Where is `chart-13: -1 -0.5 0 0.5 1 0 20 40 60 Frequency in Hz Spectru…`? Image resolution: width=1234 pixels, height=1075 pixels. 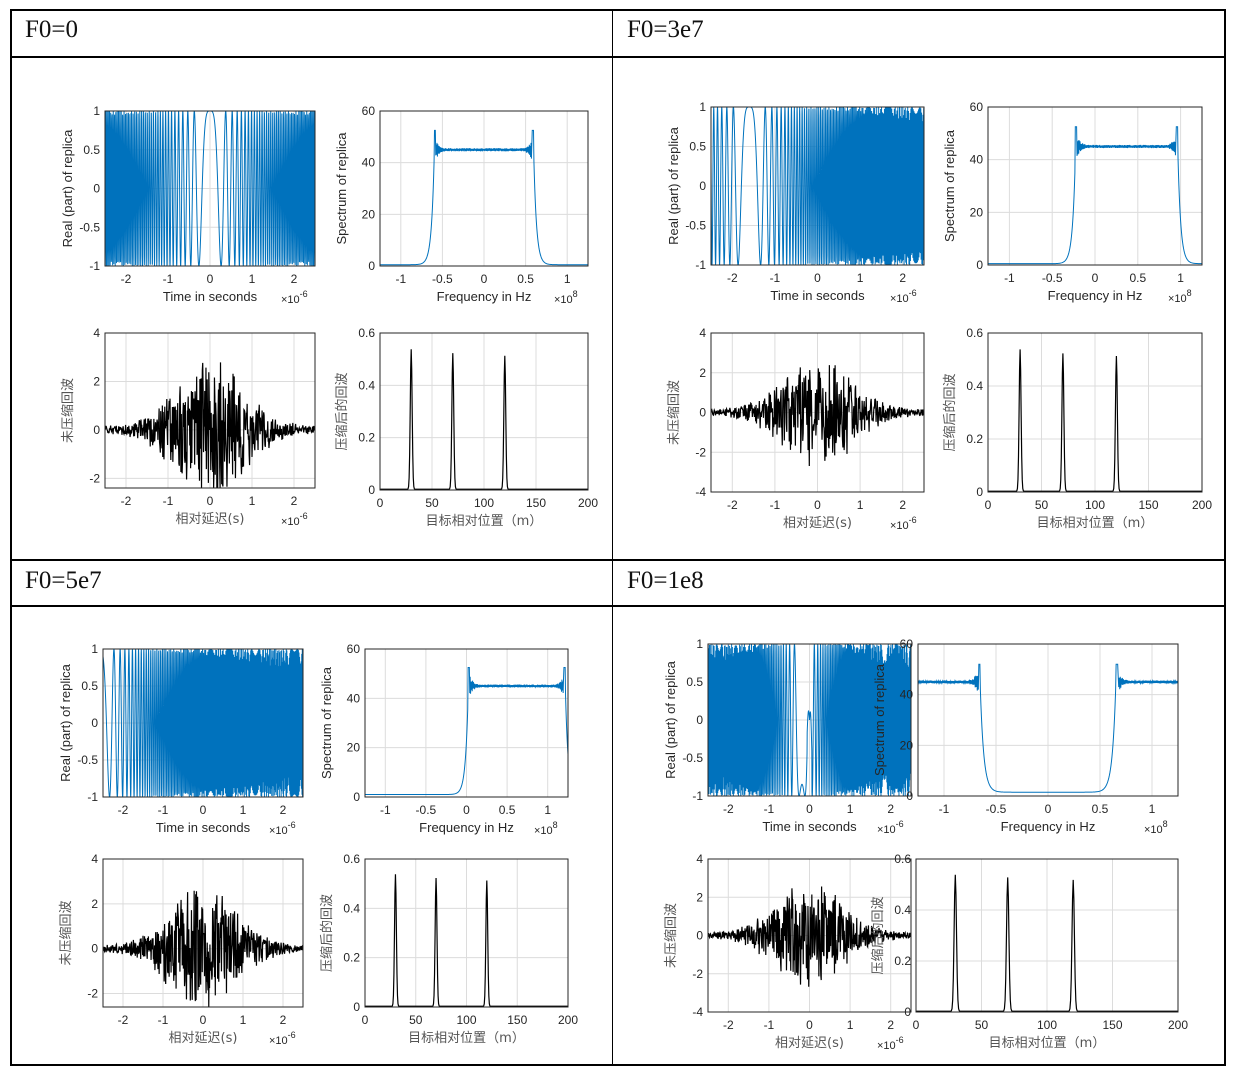
chart-13: -1 -0.5 0 0.5 1 0 20 40 60 Frequency in Hz Spectru… is located at coordinates (1025, 736).